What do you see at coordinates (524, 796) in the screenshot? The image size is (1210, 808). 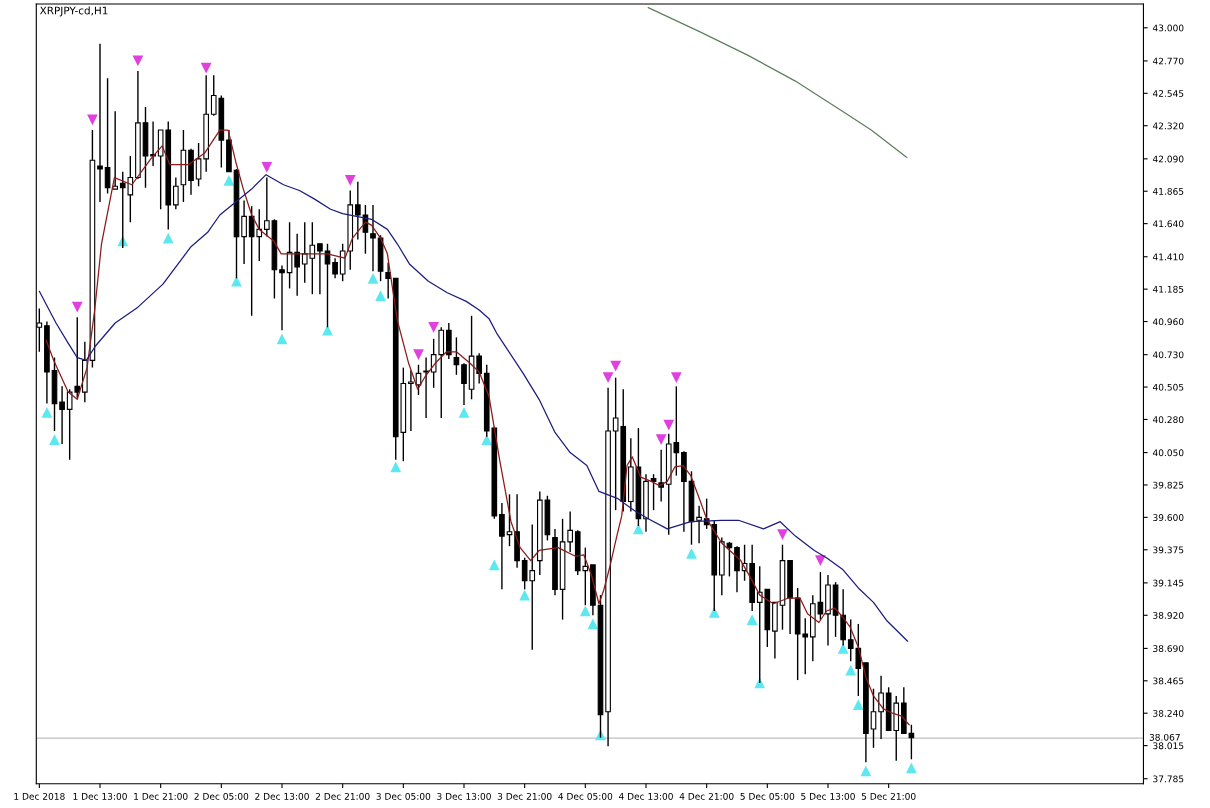 I see `x-tick-label: 3 Dec 21:00` at bounding box center [524, 796].